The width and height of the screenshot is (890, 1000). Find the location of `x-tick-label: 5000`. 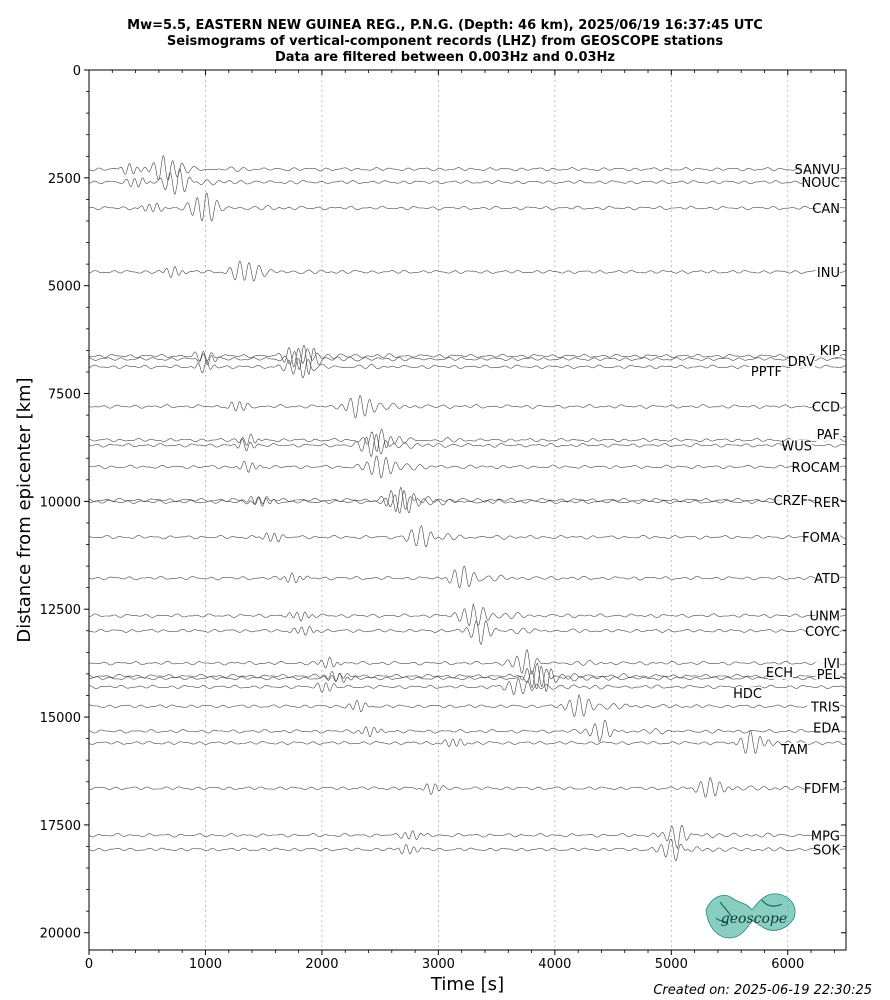

x-tick-label: 5000 is located at coordinates (671, 964).